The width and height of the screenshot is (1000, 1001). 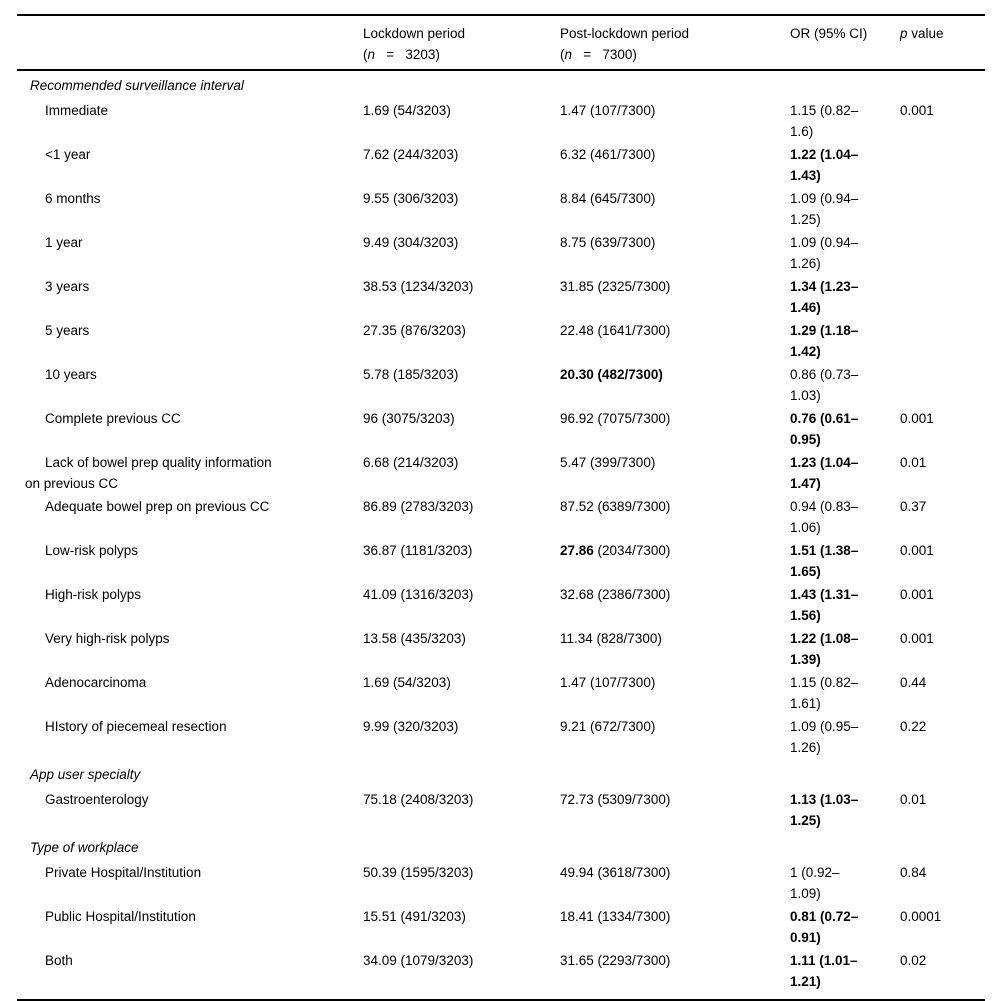 What do you see at coordinates (675, 550) in the screenshot?
I see `post-lockdown-value: 27.86 (2034/7300)` at bounding box center [675, 550].